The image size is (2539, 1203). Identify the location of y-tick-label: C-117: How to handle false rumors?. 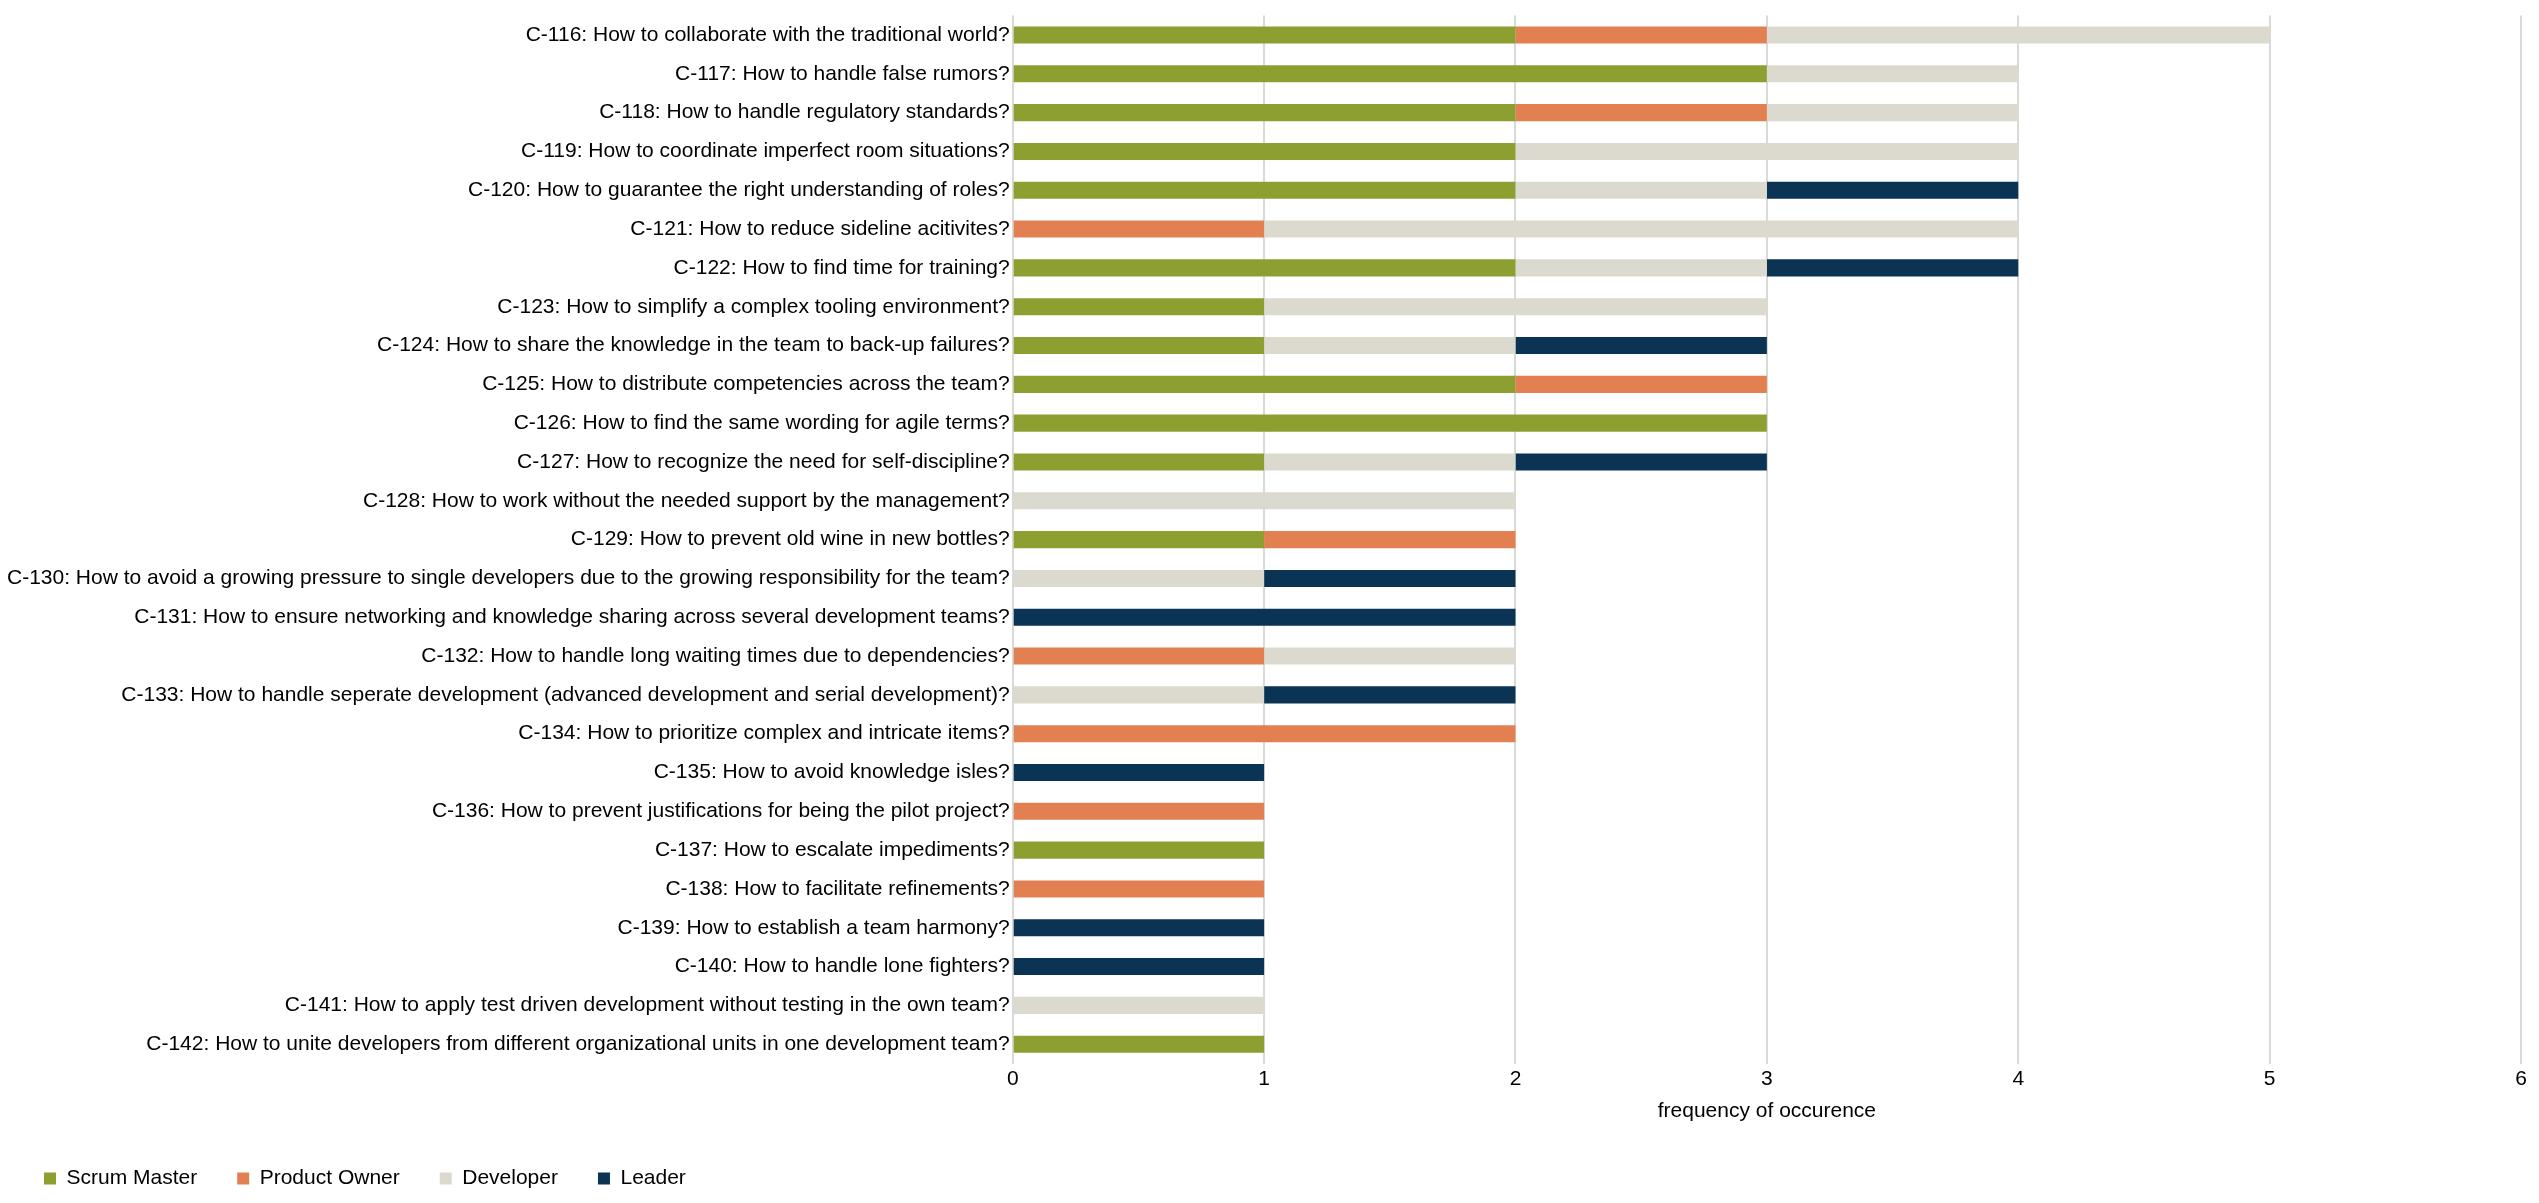
(842, 72).